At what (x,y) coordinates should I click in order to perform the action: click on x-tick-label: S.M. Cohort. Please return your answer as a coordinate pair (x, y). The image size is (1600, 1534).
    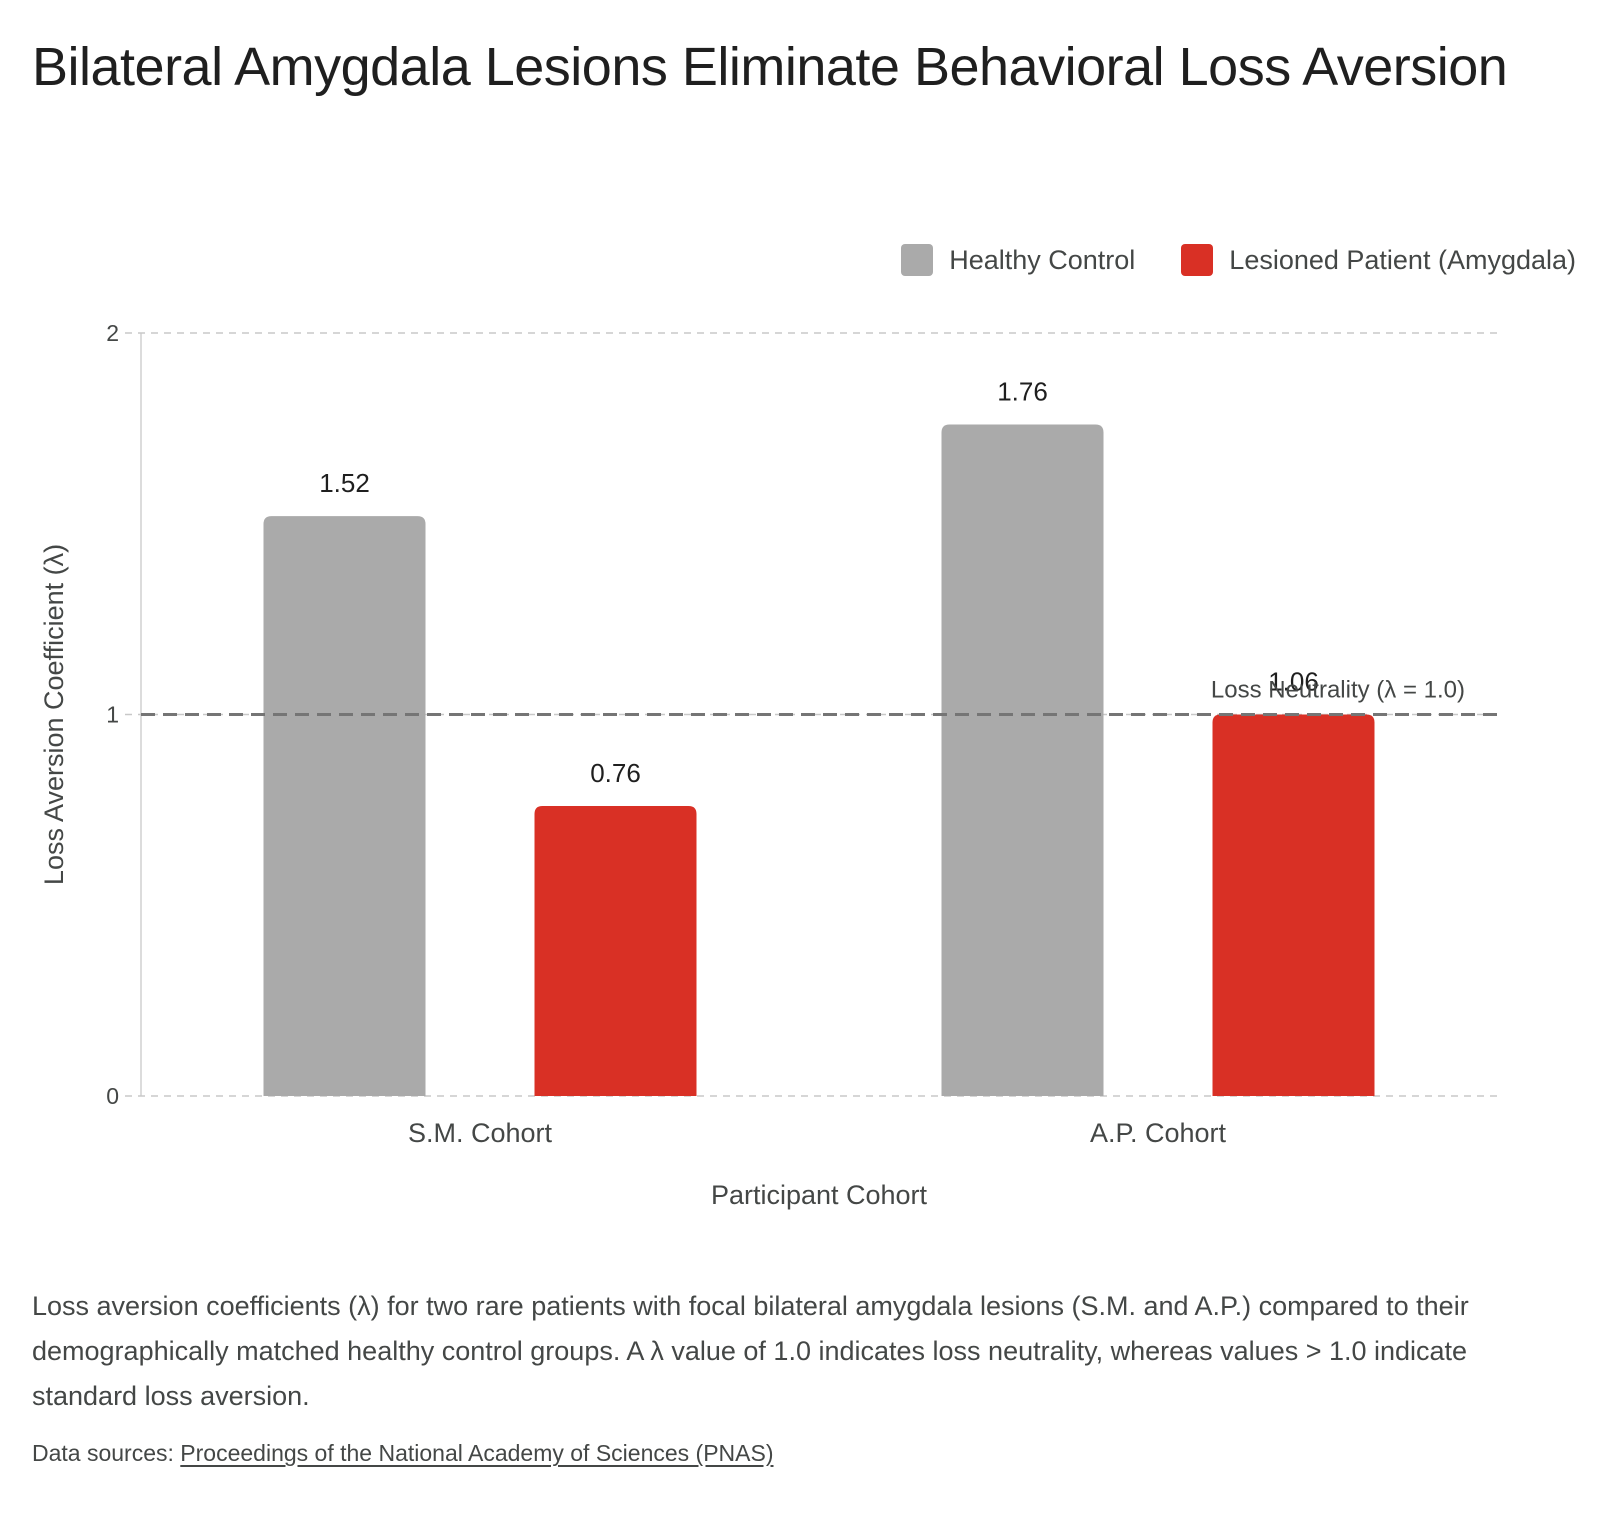
    Looking at the image, I should click on (480, 1133).